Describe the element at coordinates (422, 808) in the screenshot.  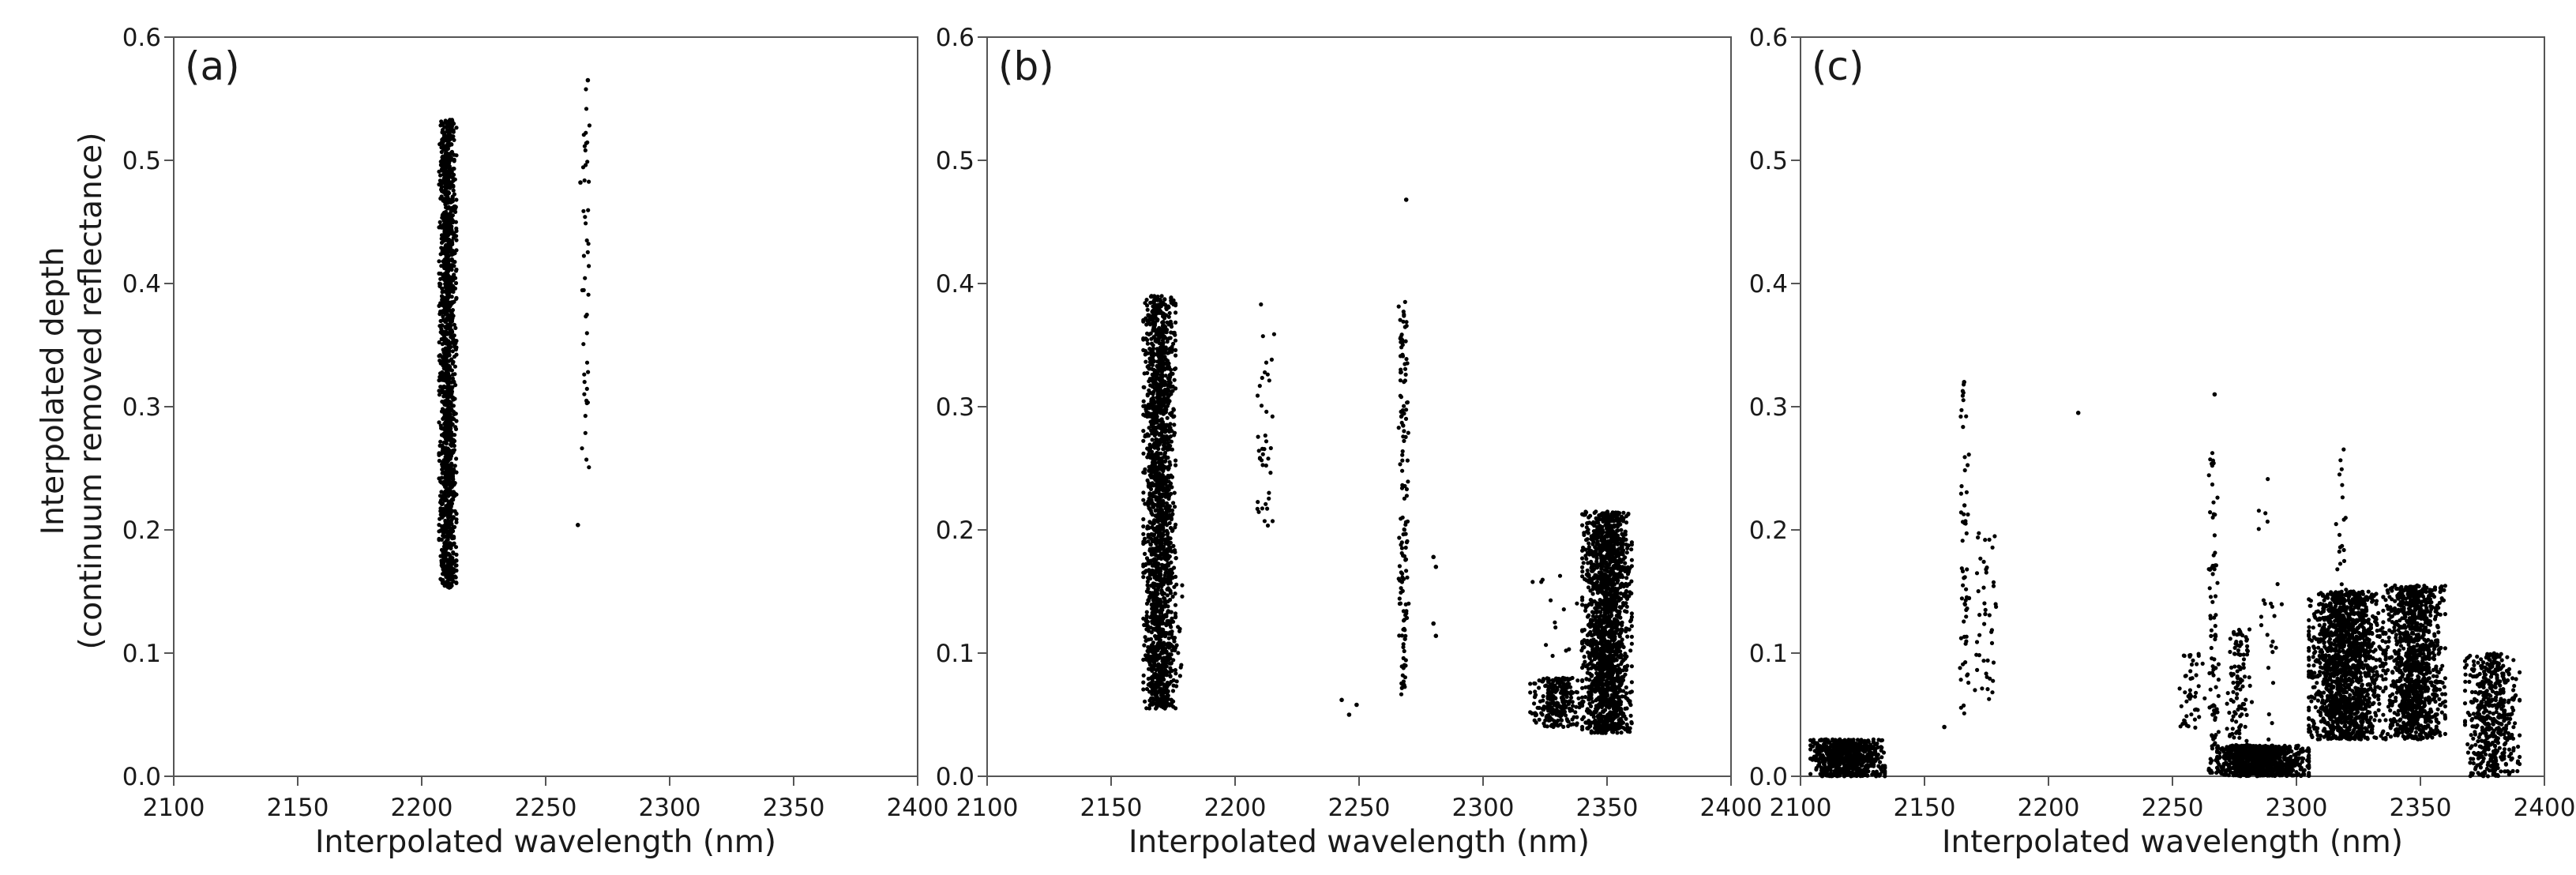
I see `x-tick-label: 2200` at that location.